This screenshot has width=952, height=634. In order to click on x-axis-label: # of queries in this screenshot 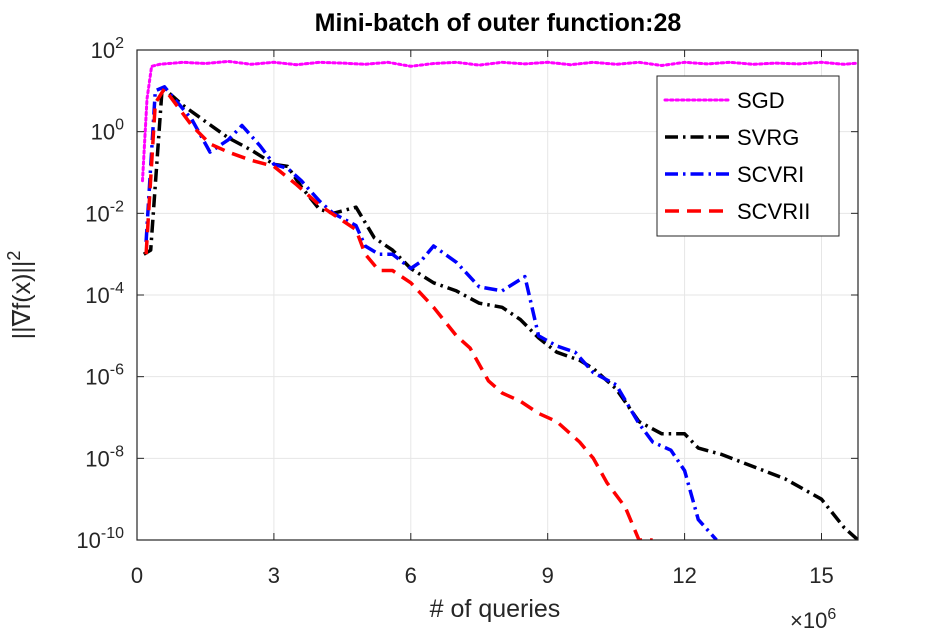, I will do `click(495, 609)`.